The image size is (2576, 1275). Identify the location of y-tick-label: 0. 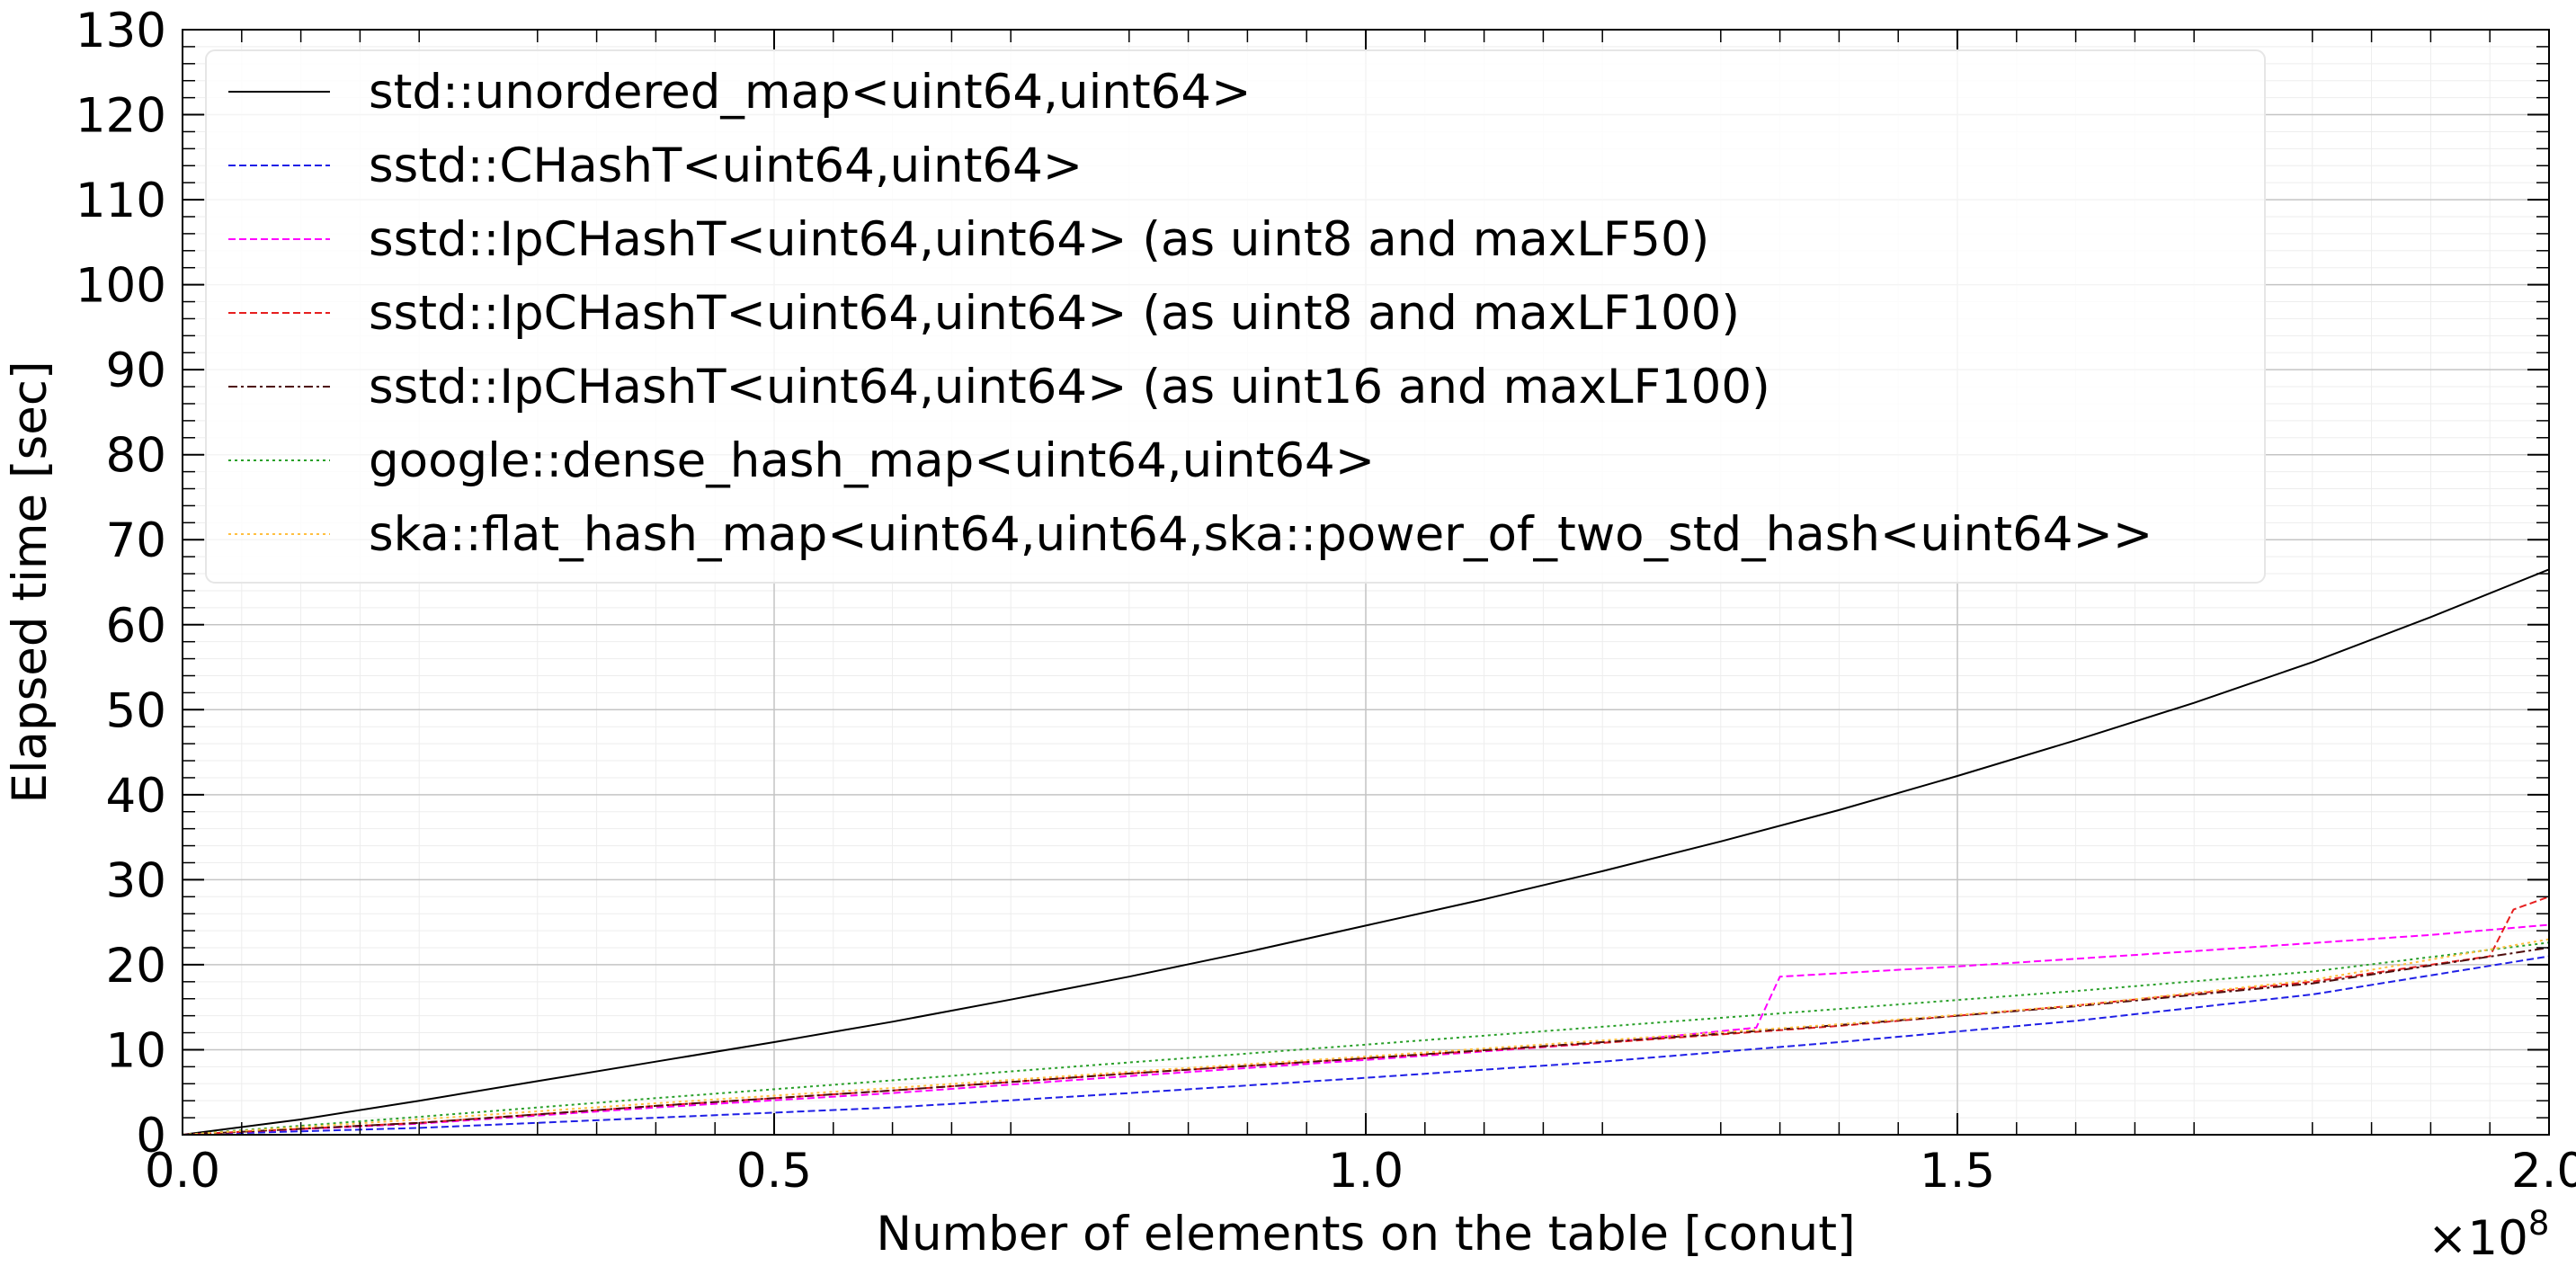
(151, 1136).